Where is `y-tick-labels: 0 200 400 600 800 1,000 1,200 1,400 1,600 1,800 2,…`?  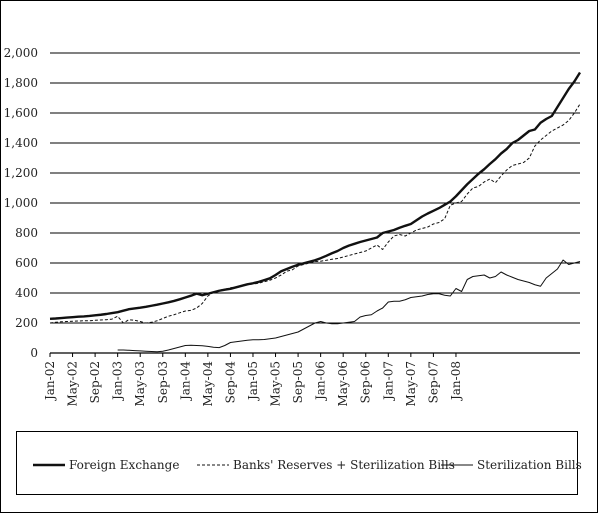
y-tick-labels: 0 200 400 600 800 1,000 1,200 1,400 1,600 1,800 2,… is located at coordinates (21, 203).